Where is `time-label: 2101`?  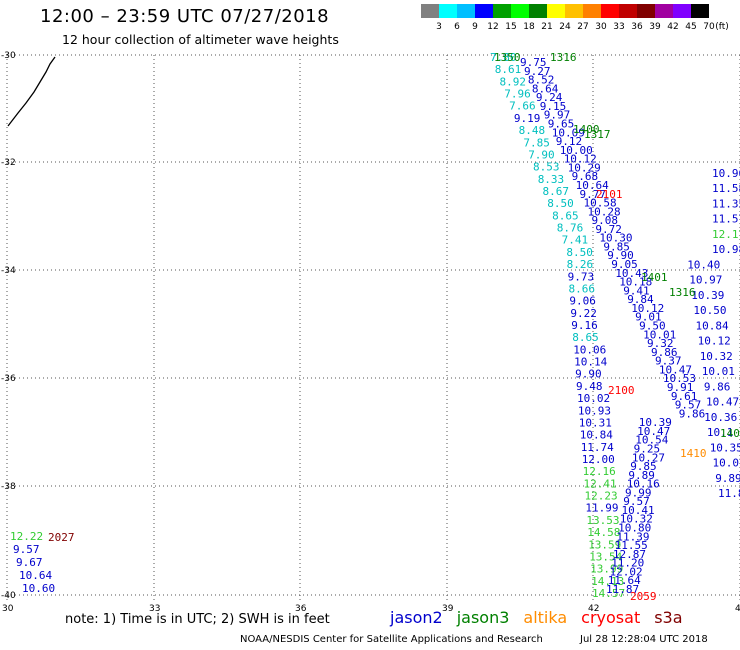
time-label: 2101 is located at coordinates (609, 194).